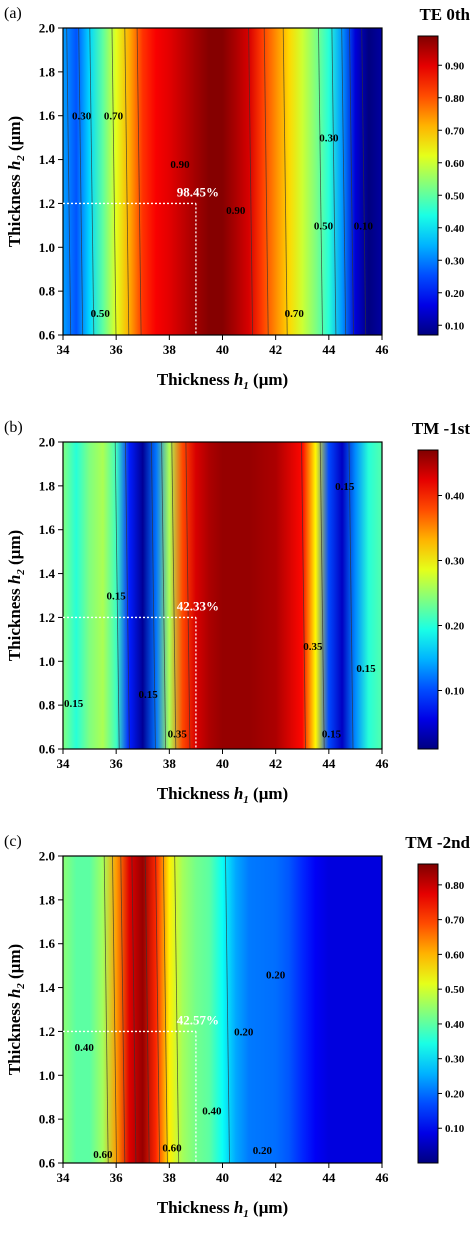  I want to click on chart-title: TM -2nd, so click(437, 842).